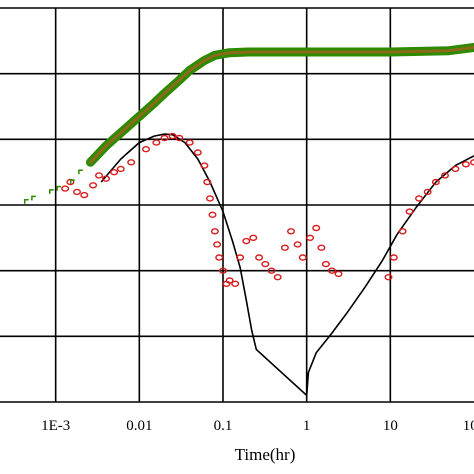  I want to click on x-tick-label: 0.1, so click(223, 426).